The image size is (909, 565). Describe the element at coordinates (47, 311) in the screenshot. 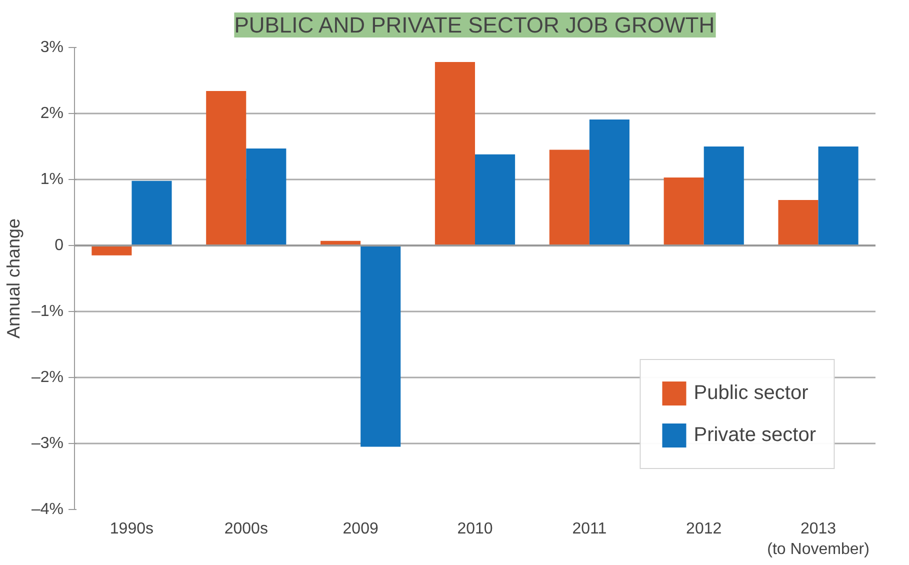

I see `y-tick-label: –1%` at that location.